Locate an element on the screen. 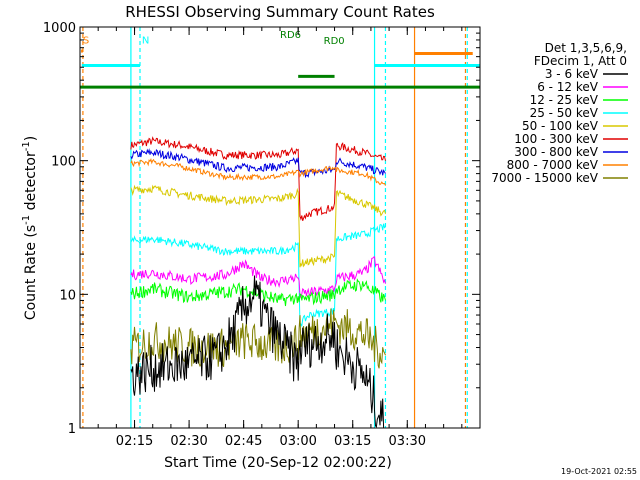 The width and height of the screenshot is (640, 480). legend-entry-label: 100 - 300 keV is located at coordinates (556, 139).